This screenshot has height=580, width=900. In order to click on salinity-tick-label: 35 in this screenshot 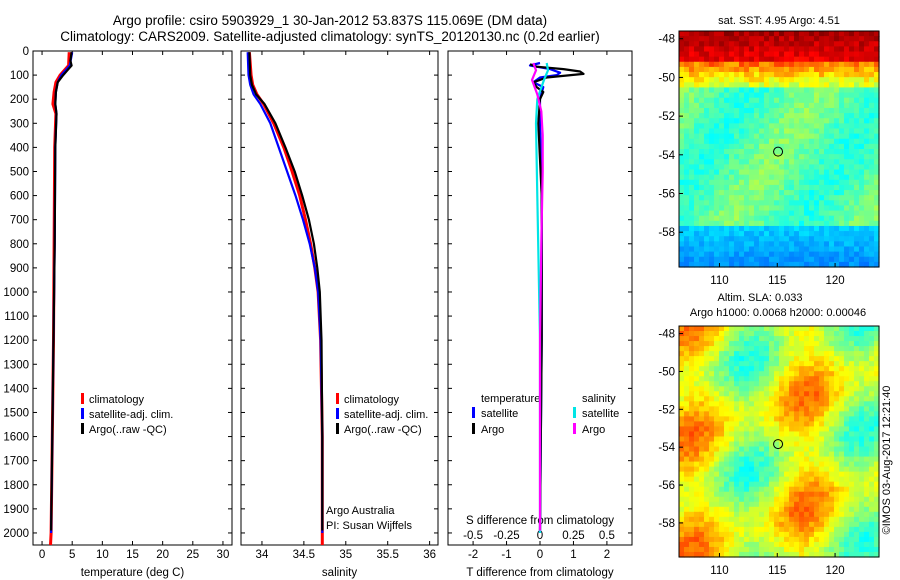, I will do `click(345, 555)`.